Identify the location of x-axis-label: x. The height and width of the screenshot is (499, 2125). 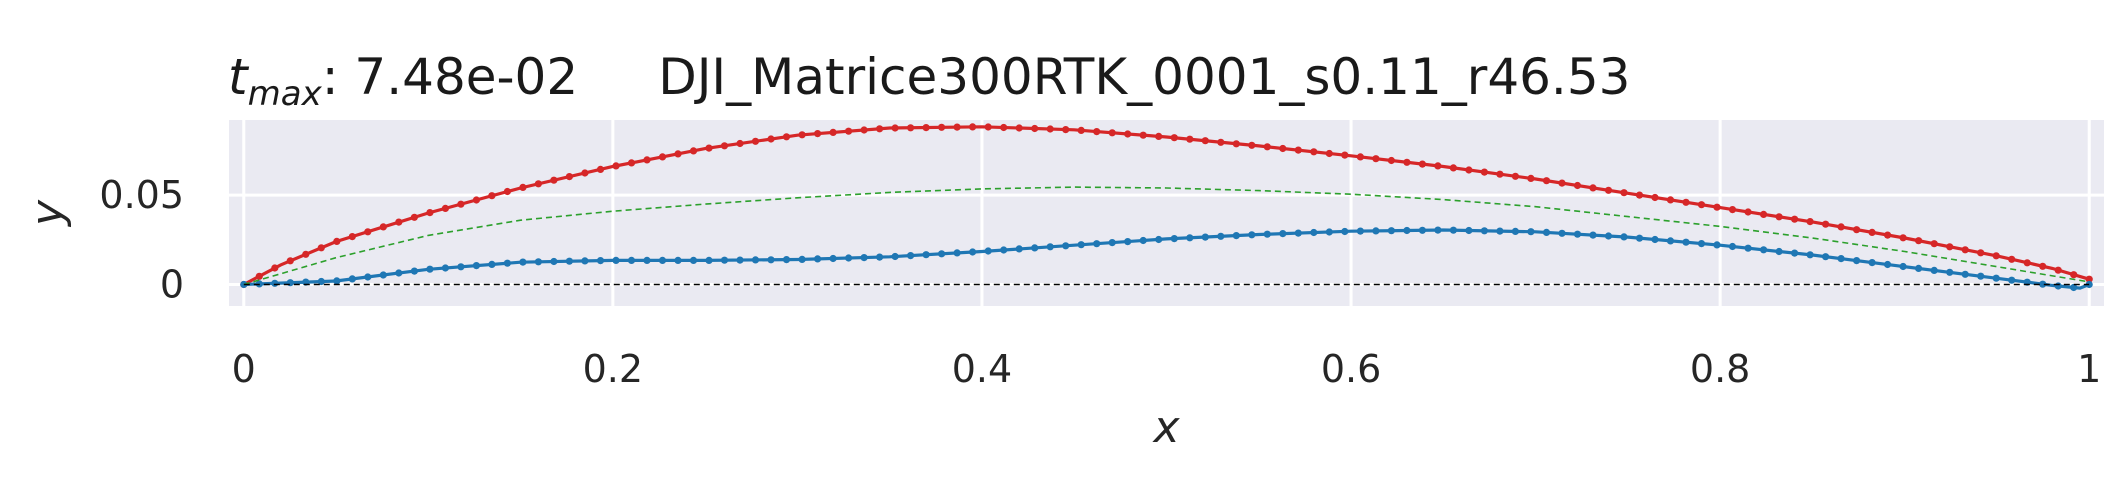
(1165, 427).